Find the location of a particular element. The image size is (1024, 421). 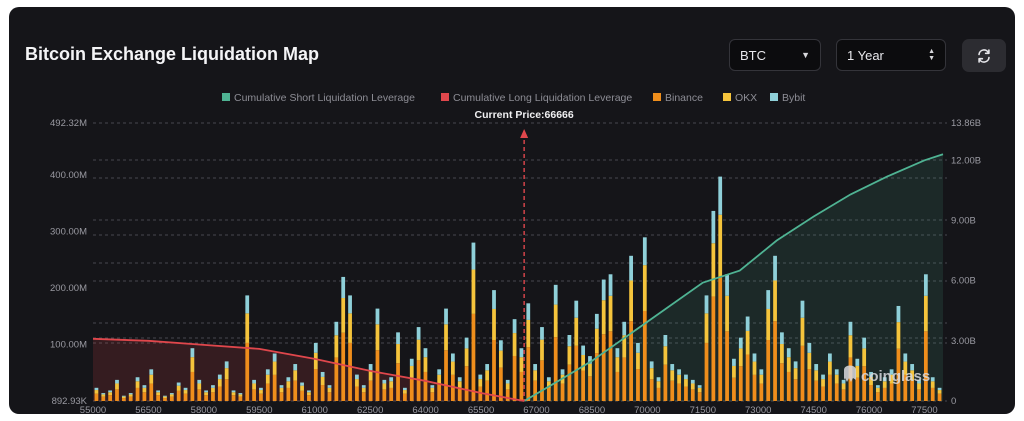

left-axis-tick: 492.32M is located at coordinates (68, 123).